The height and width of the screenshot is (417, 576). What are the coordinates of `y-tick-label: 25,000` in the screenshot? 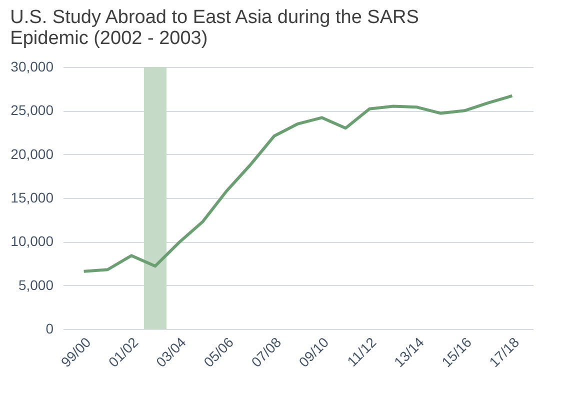 It's located at (32, 110).